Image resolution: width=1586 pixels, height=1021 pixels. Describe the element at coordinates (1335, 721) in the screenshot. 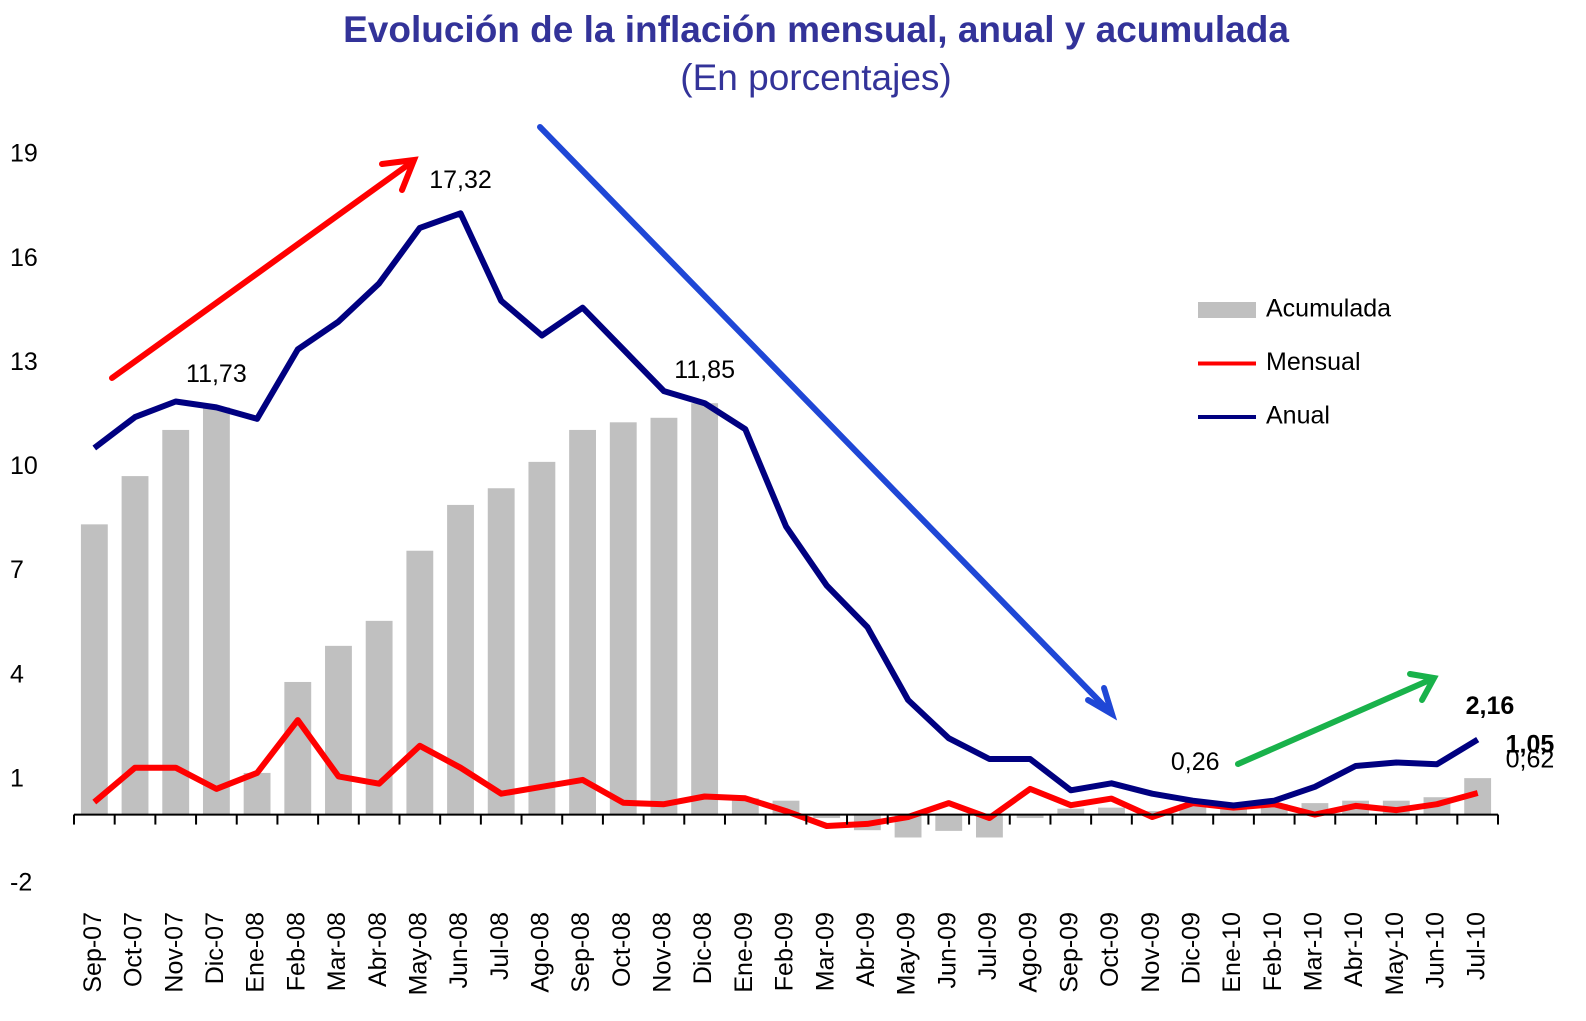

I see `arrow-up-green` at that location.